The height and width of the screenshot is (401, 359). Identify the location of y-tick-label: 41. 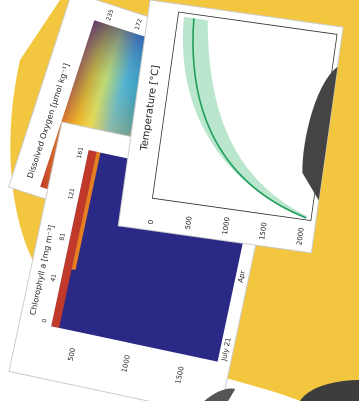
(54, 277).